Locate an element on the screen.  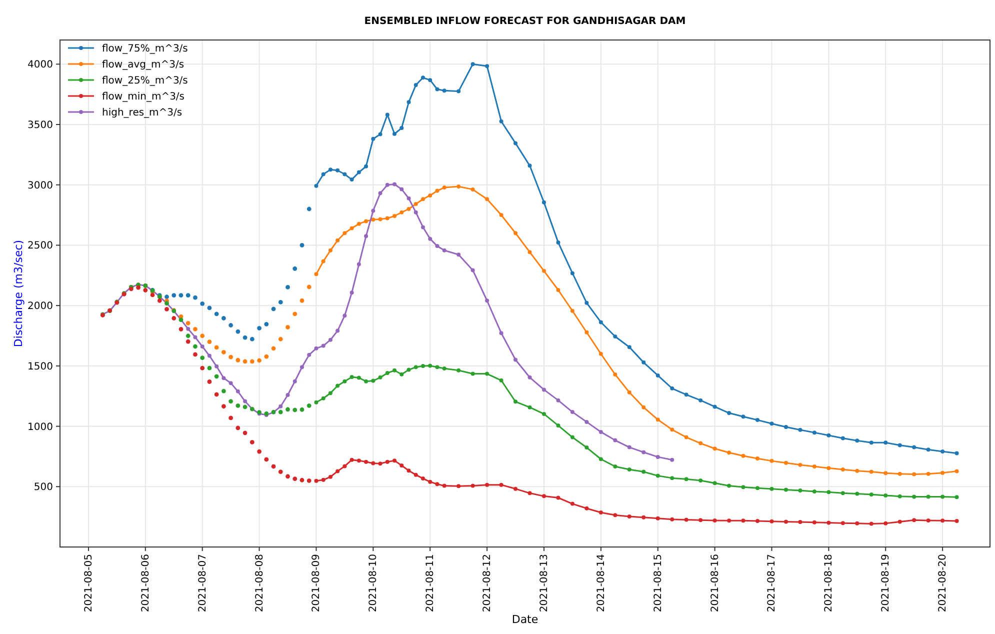
y-tick-label: 1500 is located at coordinates (40, 366).